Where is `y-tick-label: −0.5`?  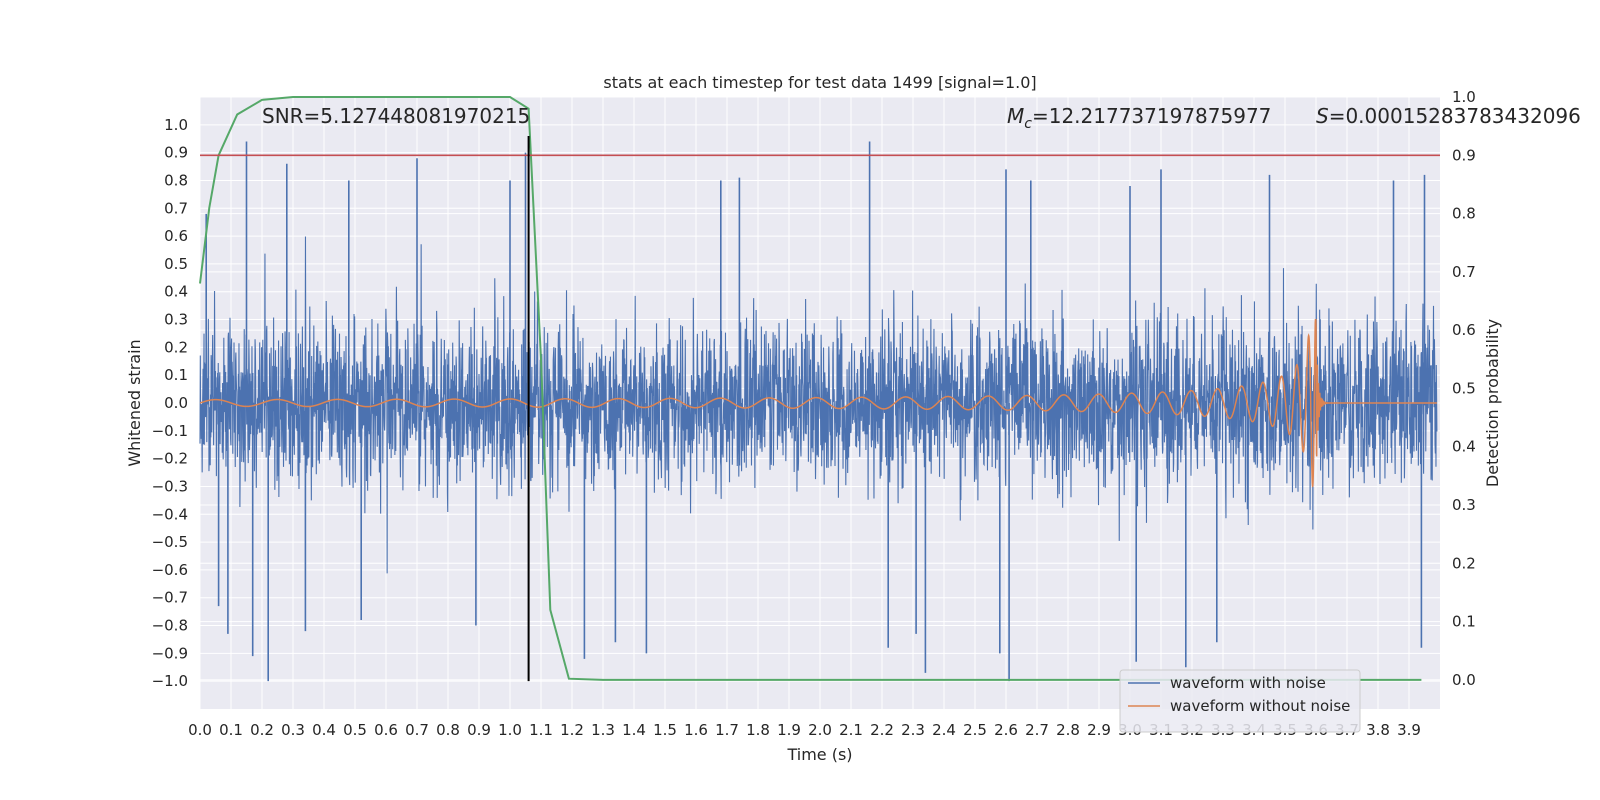 y-tick-label: −0.5 is located at coordinates (170, 542).